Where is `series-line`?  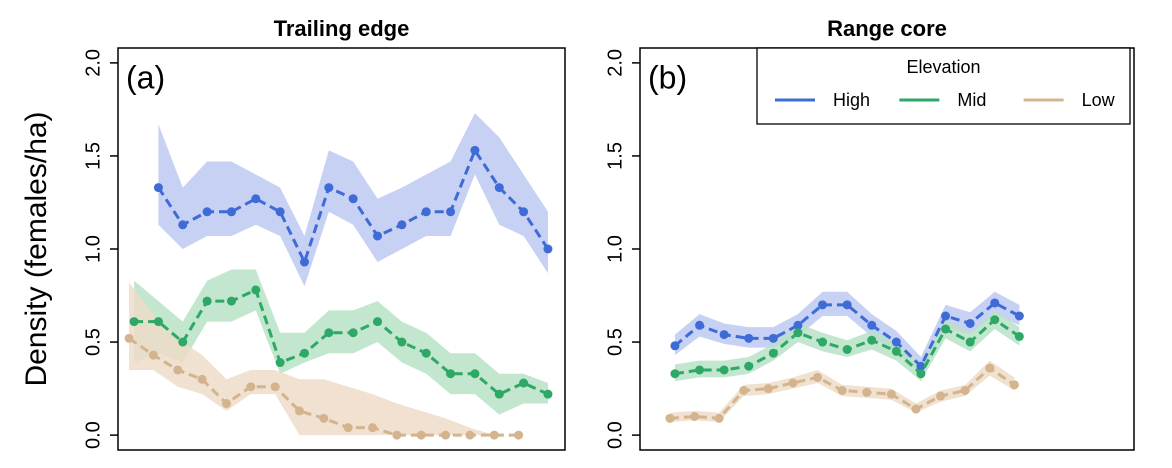
series-line is located at coordinates (341, 341).